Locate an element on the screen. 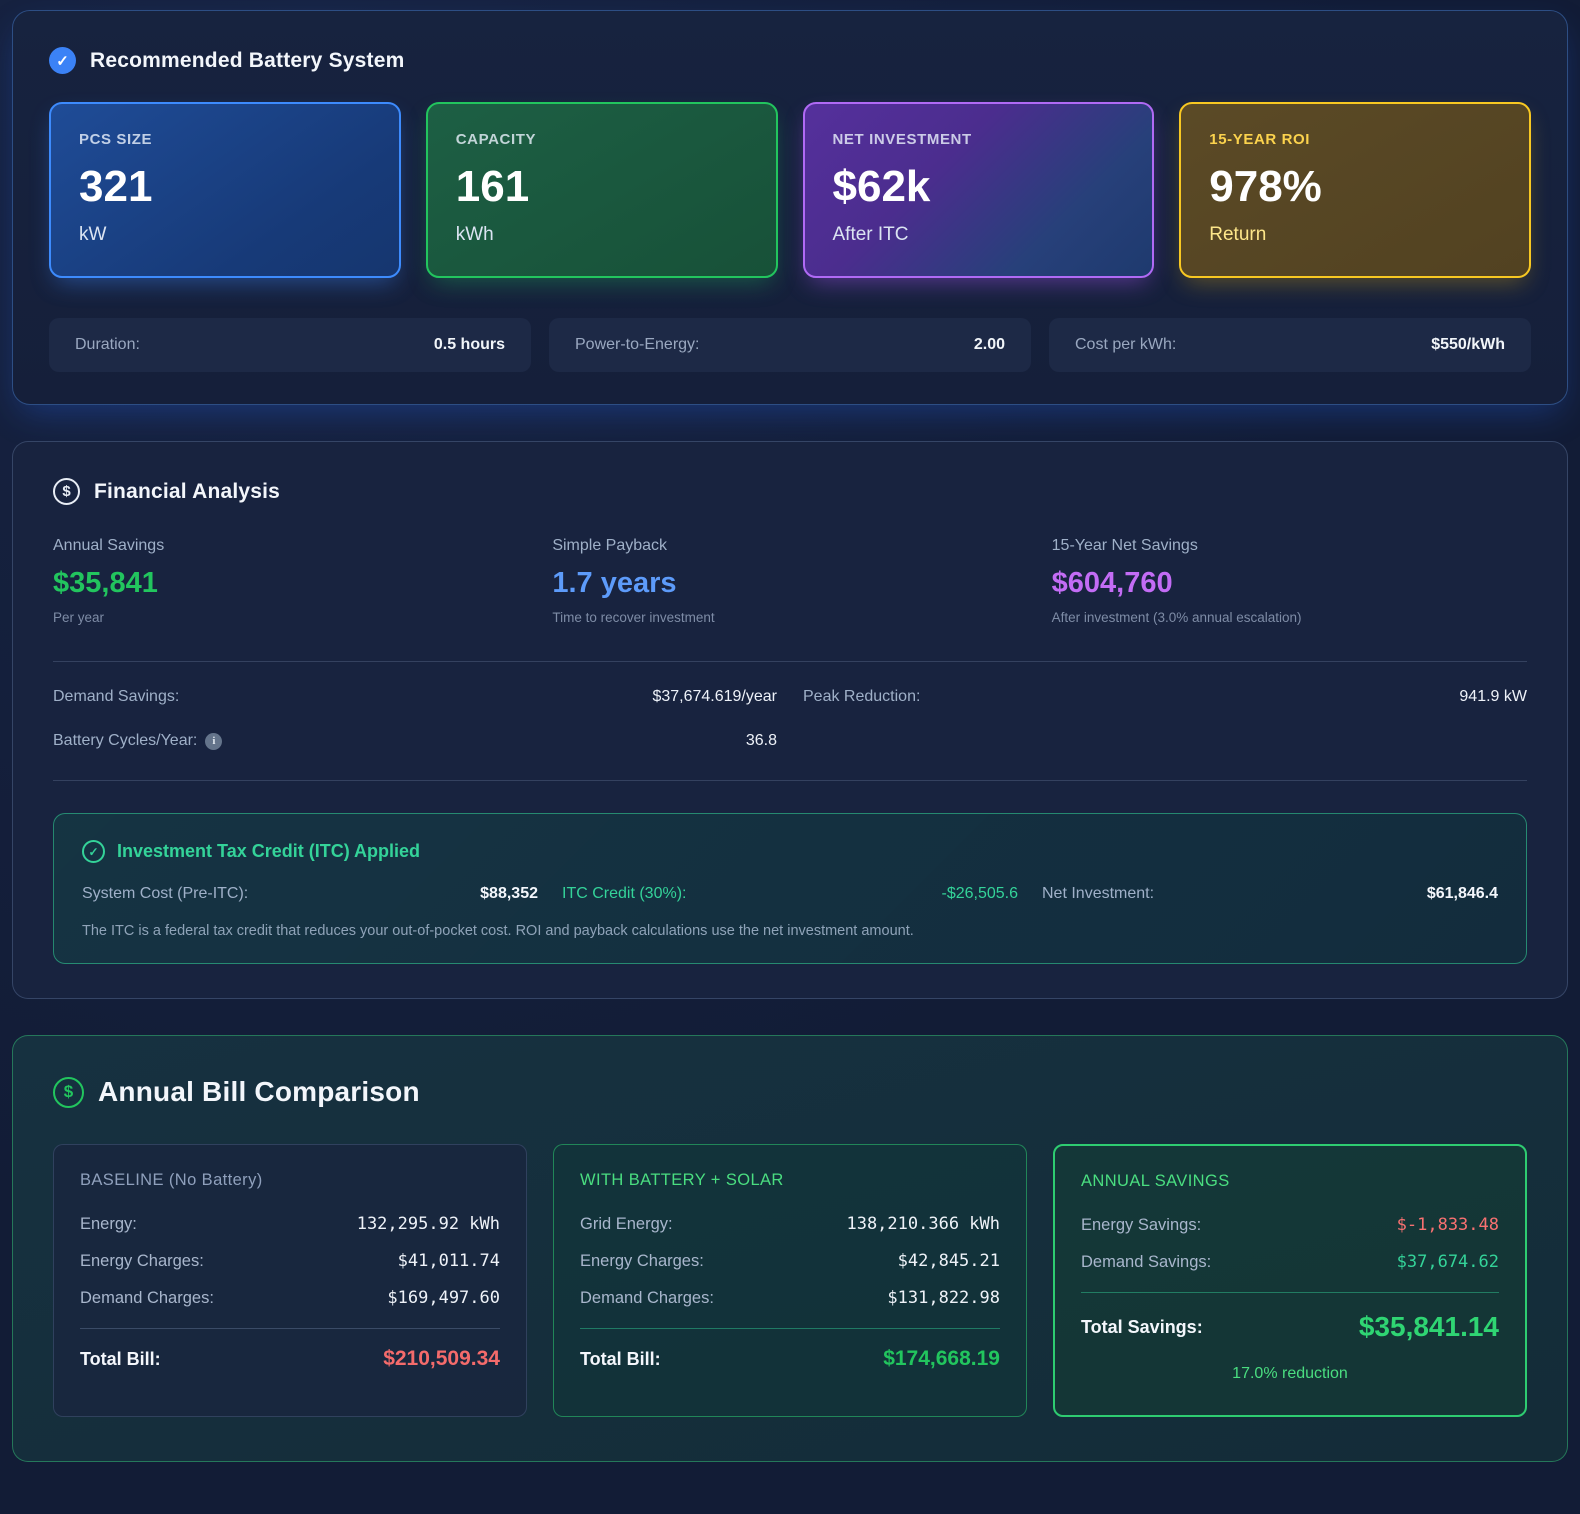  baseline-demand-charges-value: $169,497.60 is located at coordinates (443, 1298).